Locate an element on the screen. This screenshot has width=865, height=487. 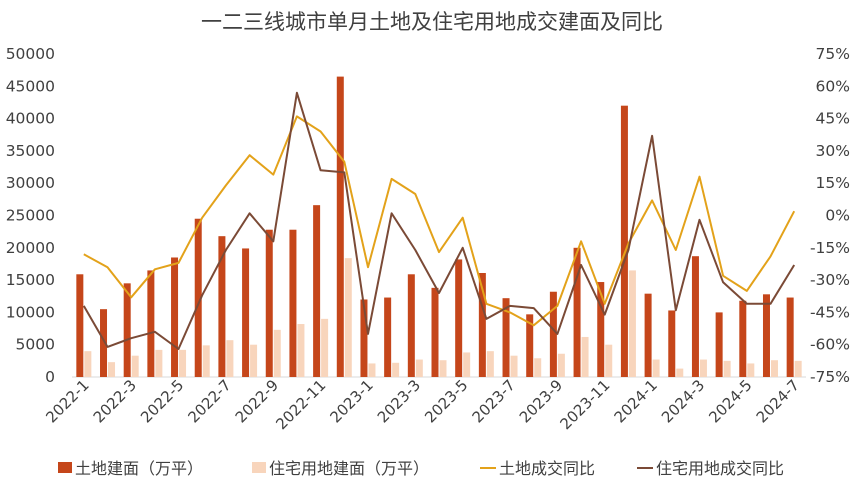
y-left-tick-label: 45000 is located at coordinates (30, 86).